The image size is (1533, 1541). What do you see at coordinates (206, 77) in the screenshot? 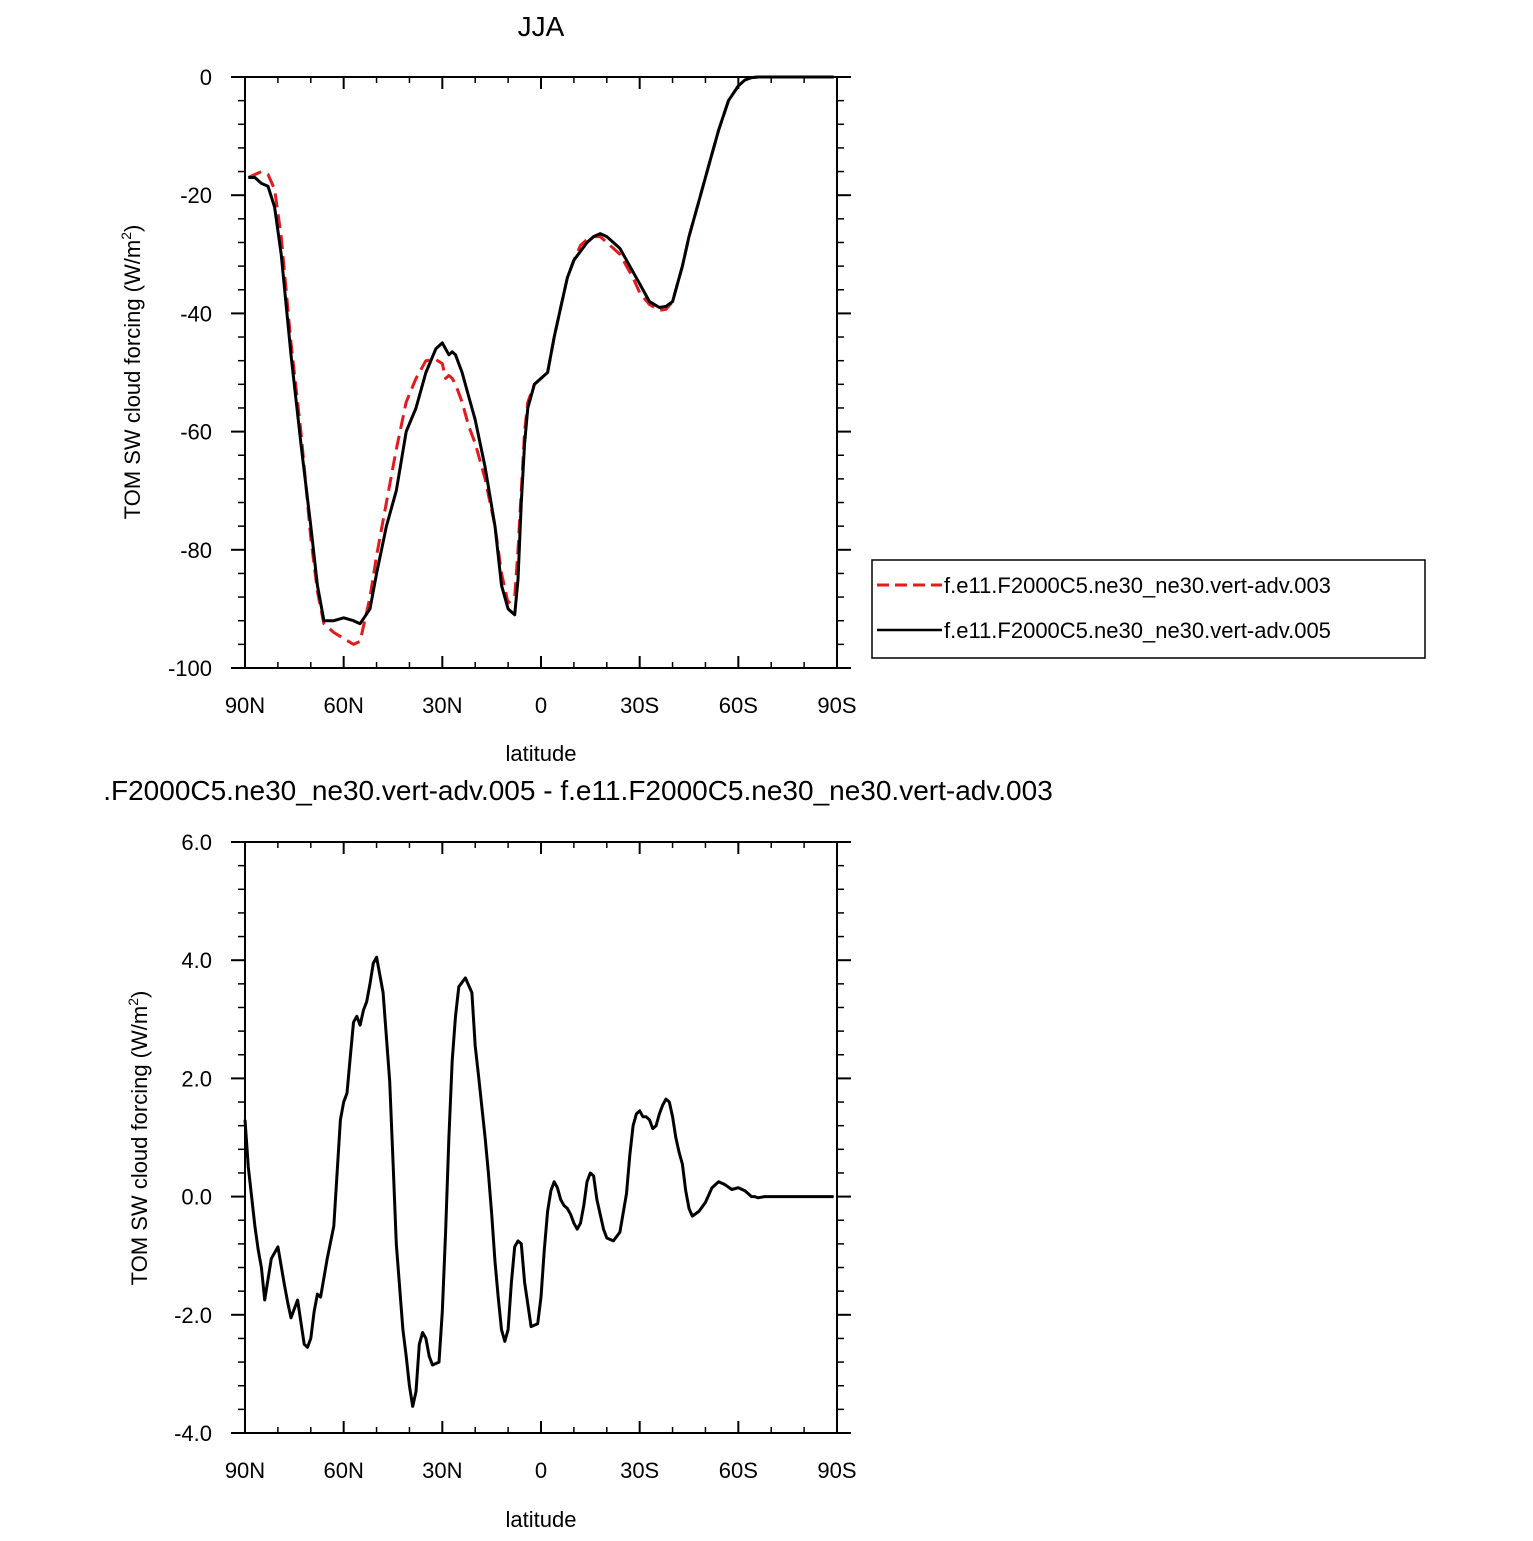
I see `y-tick-label: 0` at bounding box center [206, 77].